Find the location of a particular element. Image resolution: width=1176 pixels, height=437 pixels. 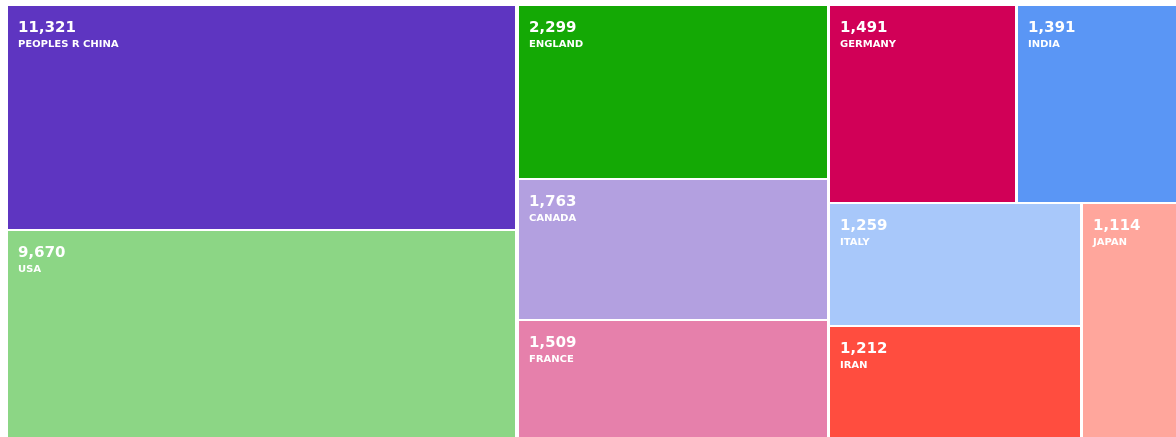

tile-value: 9,670 is located at coordinates (41, 252).